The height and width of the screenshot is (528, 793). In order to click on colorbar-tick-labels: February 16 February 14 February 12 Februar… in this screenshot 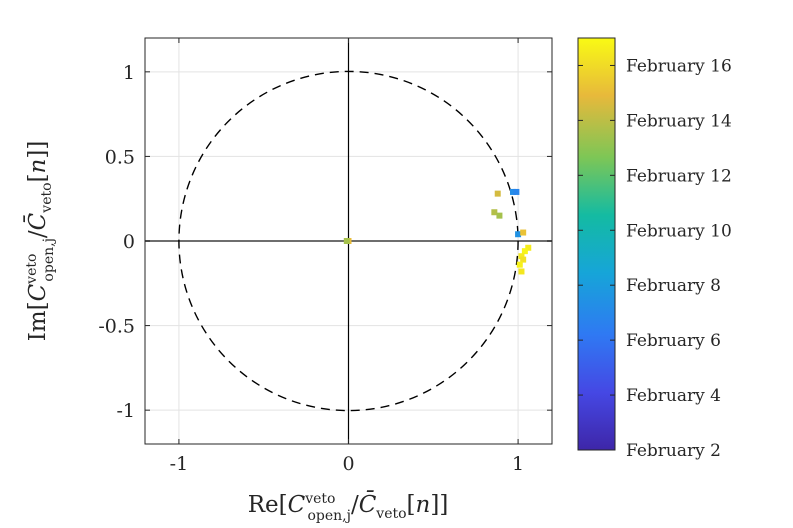, I will do `click(655, 258)`.